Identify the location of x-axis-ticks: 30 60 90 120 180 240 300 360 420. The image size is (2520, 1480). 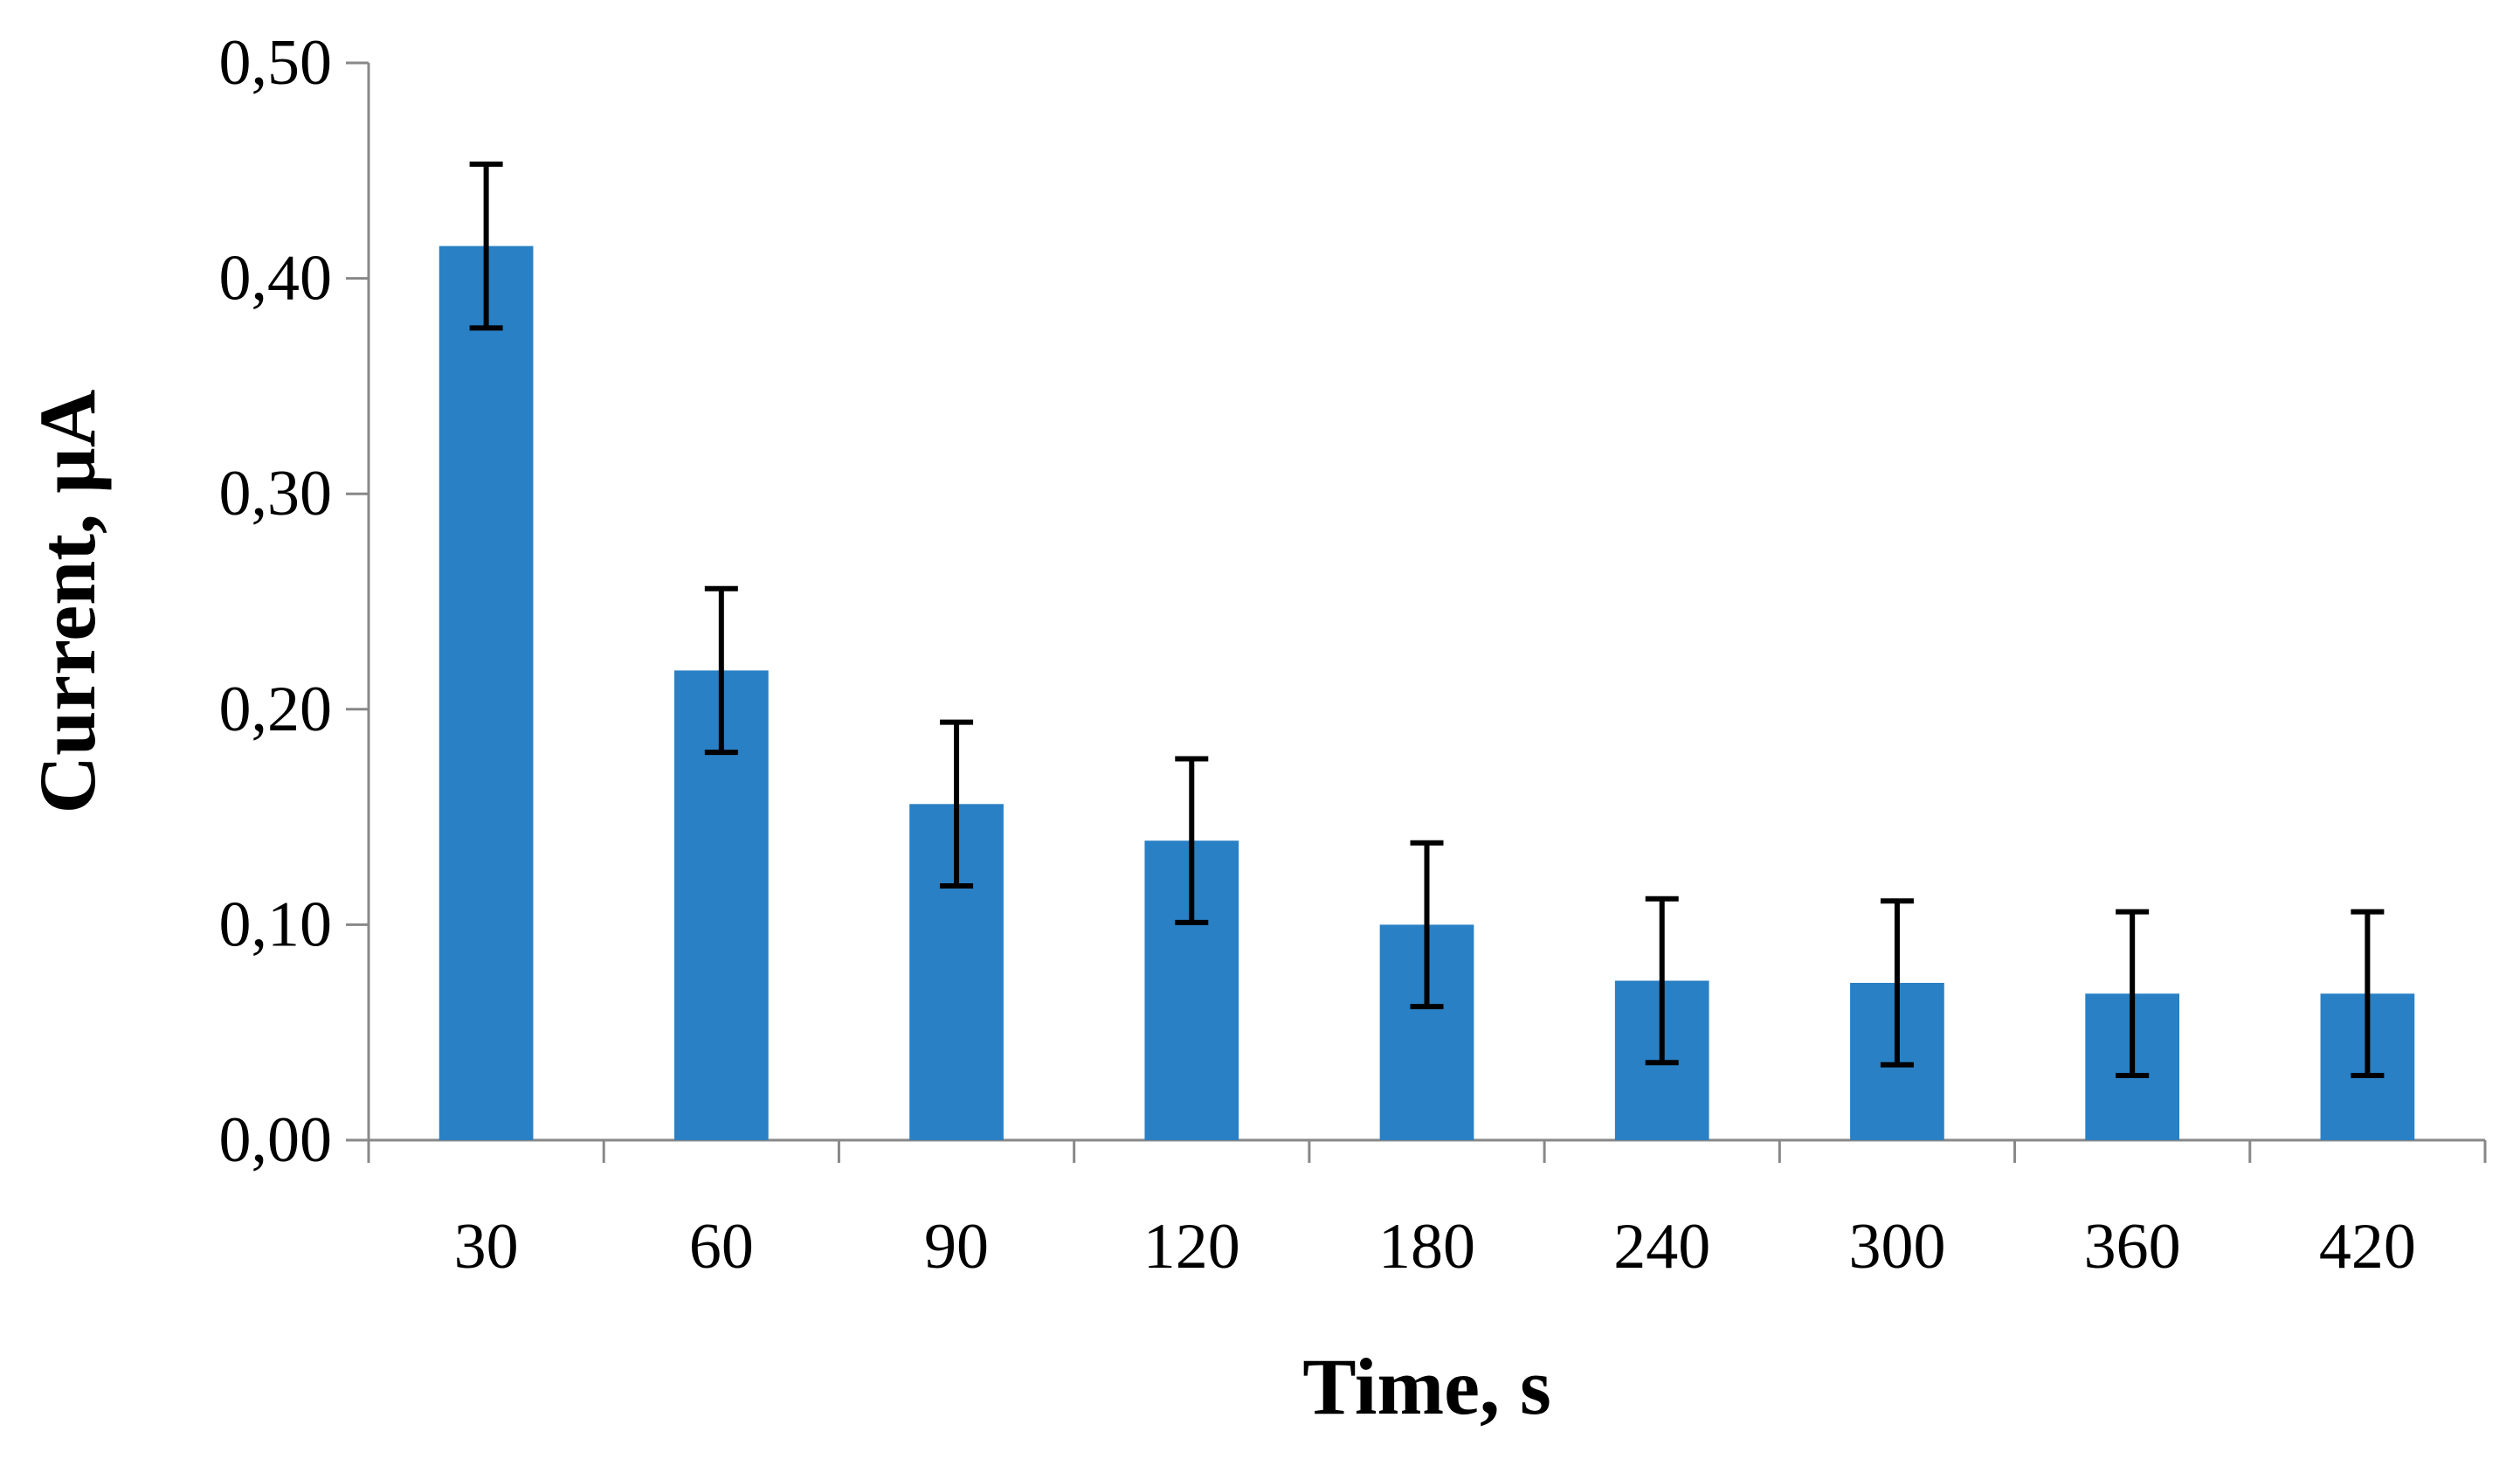
(1427, 1211).